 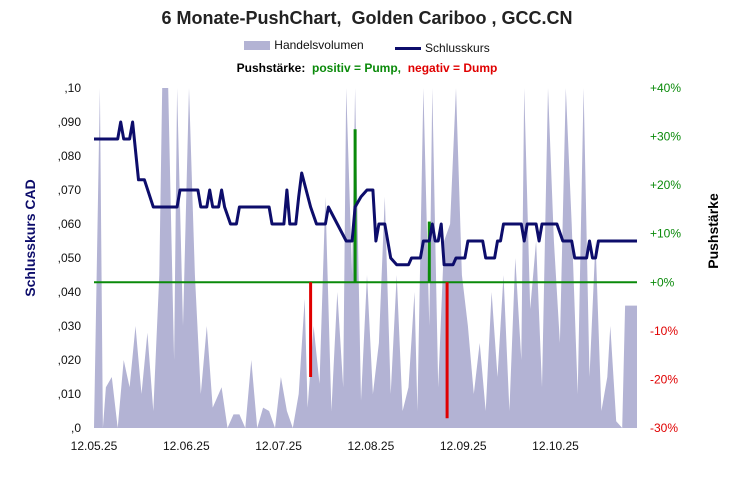 I want to click on x-tick-label: 12.10.25, so click(x=555, y=446).